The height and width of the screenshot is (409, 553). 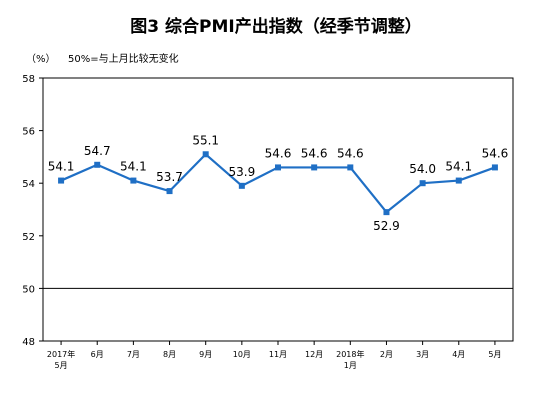 What do you see at coordinates (350, 365) in the screenshot?
I see `x-tick-label: 1月` at bounding box center [350, 365].